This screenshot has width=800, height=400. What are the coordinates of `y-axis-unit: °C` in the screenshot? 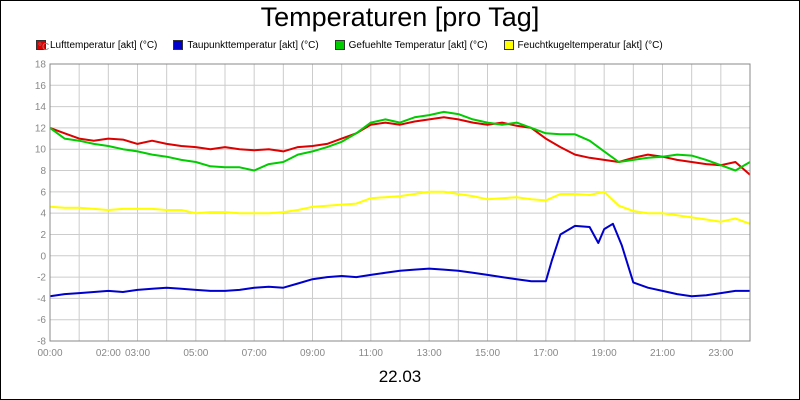 It's located at (44, 47).